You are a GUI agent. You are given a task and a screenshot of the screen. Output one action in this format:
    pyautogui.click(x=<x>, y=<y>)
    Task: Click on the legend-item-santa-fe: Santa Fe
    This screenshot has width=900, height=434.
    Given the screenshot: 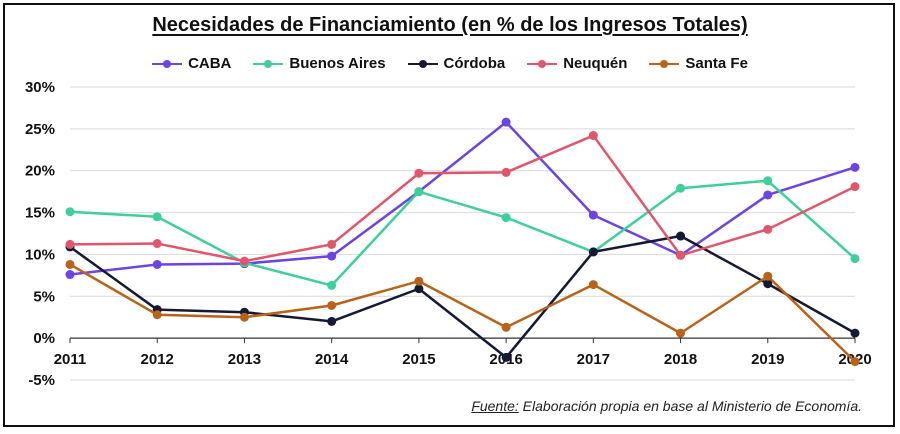 What is the action you would take?
    pyautogui.click(x=698, y=63)
    